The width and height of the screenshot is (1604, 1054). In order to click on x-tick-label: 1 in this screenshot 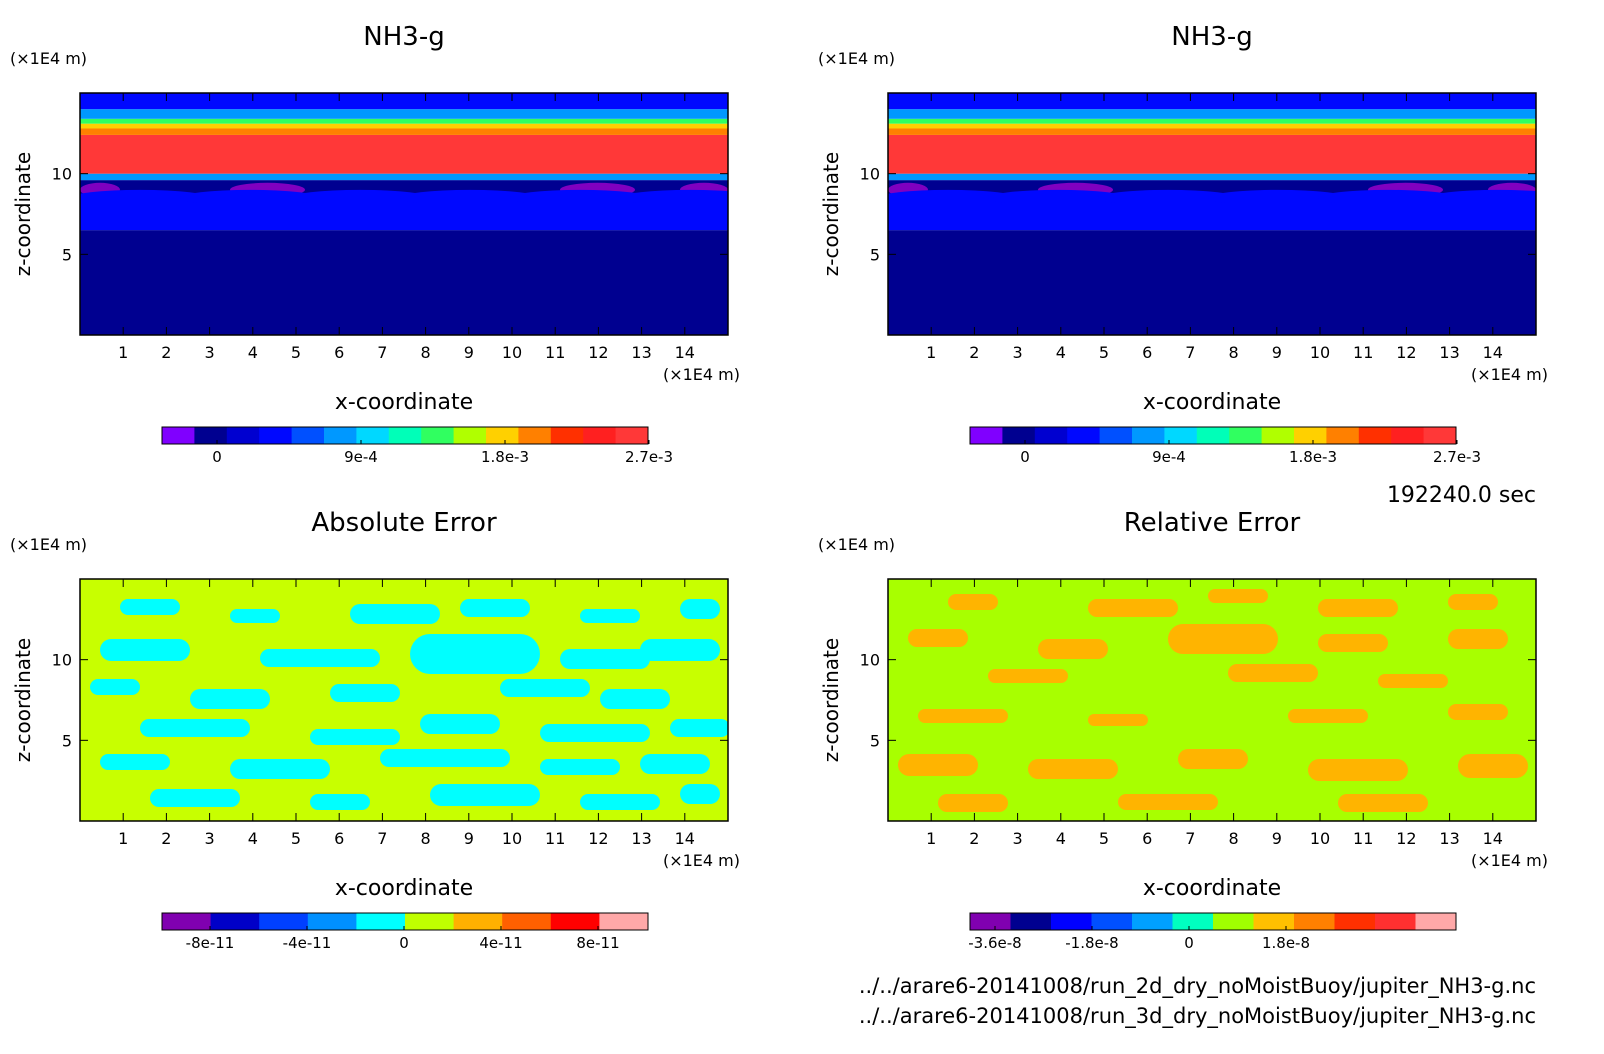, I will do `click(123, 838)`.